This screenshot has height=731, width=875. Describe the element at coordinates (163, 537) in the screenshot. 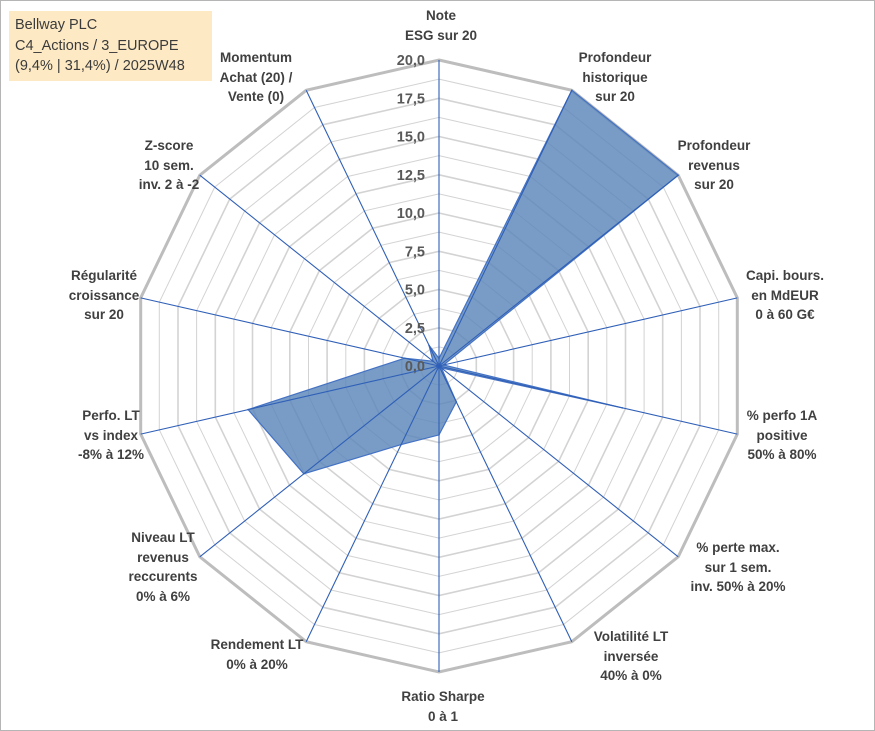

I see `axis-label-line: Niveau LT` at that location.